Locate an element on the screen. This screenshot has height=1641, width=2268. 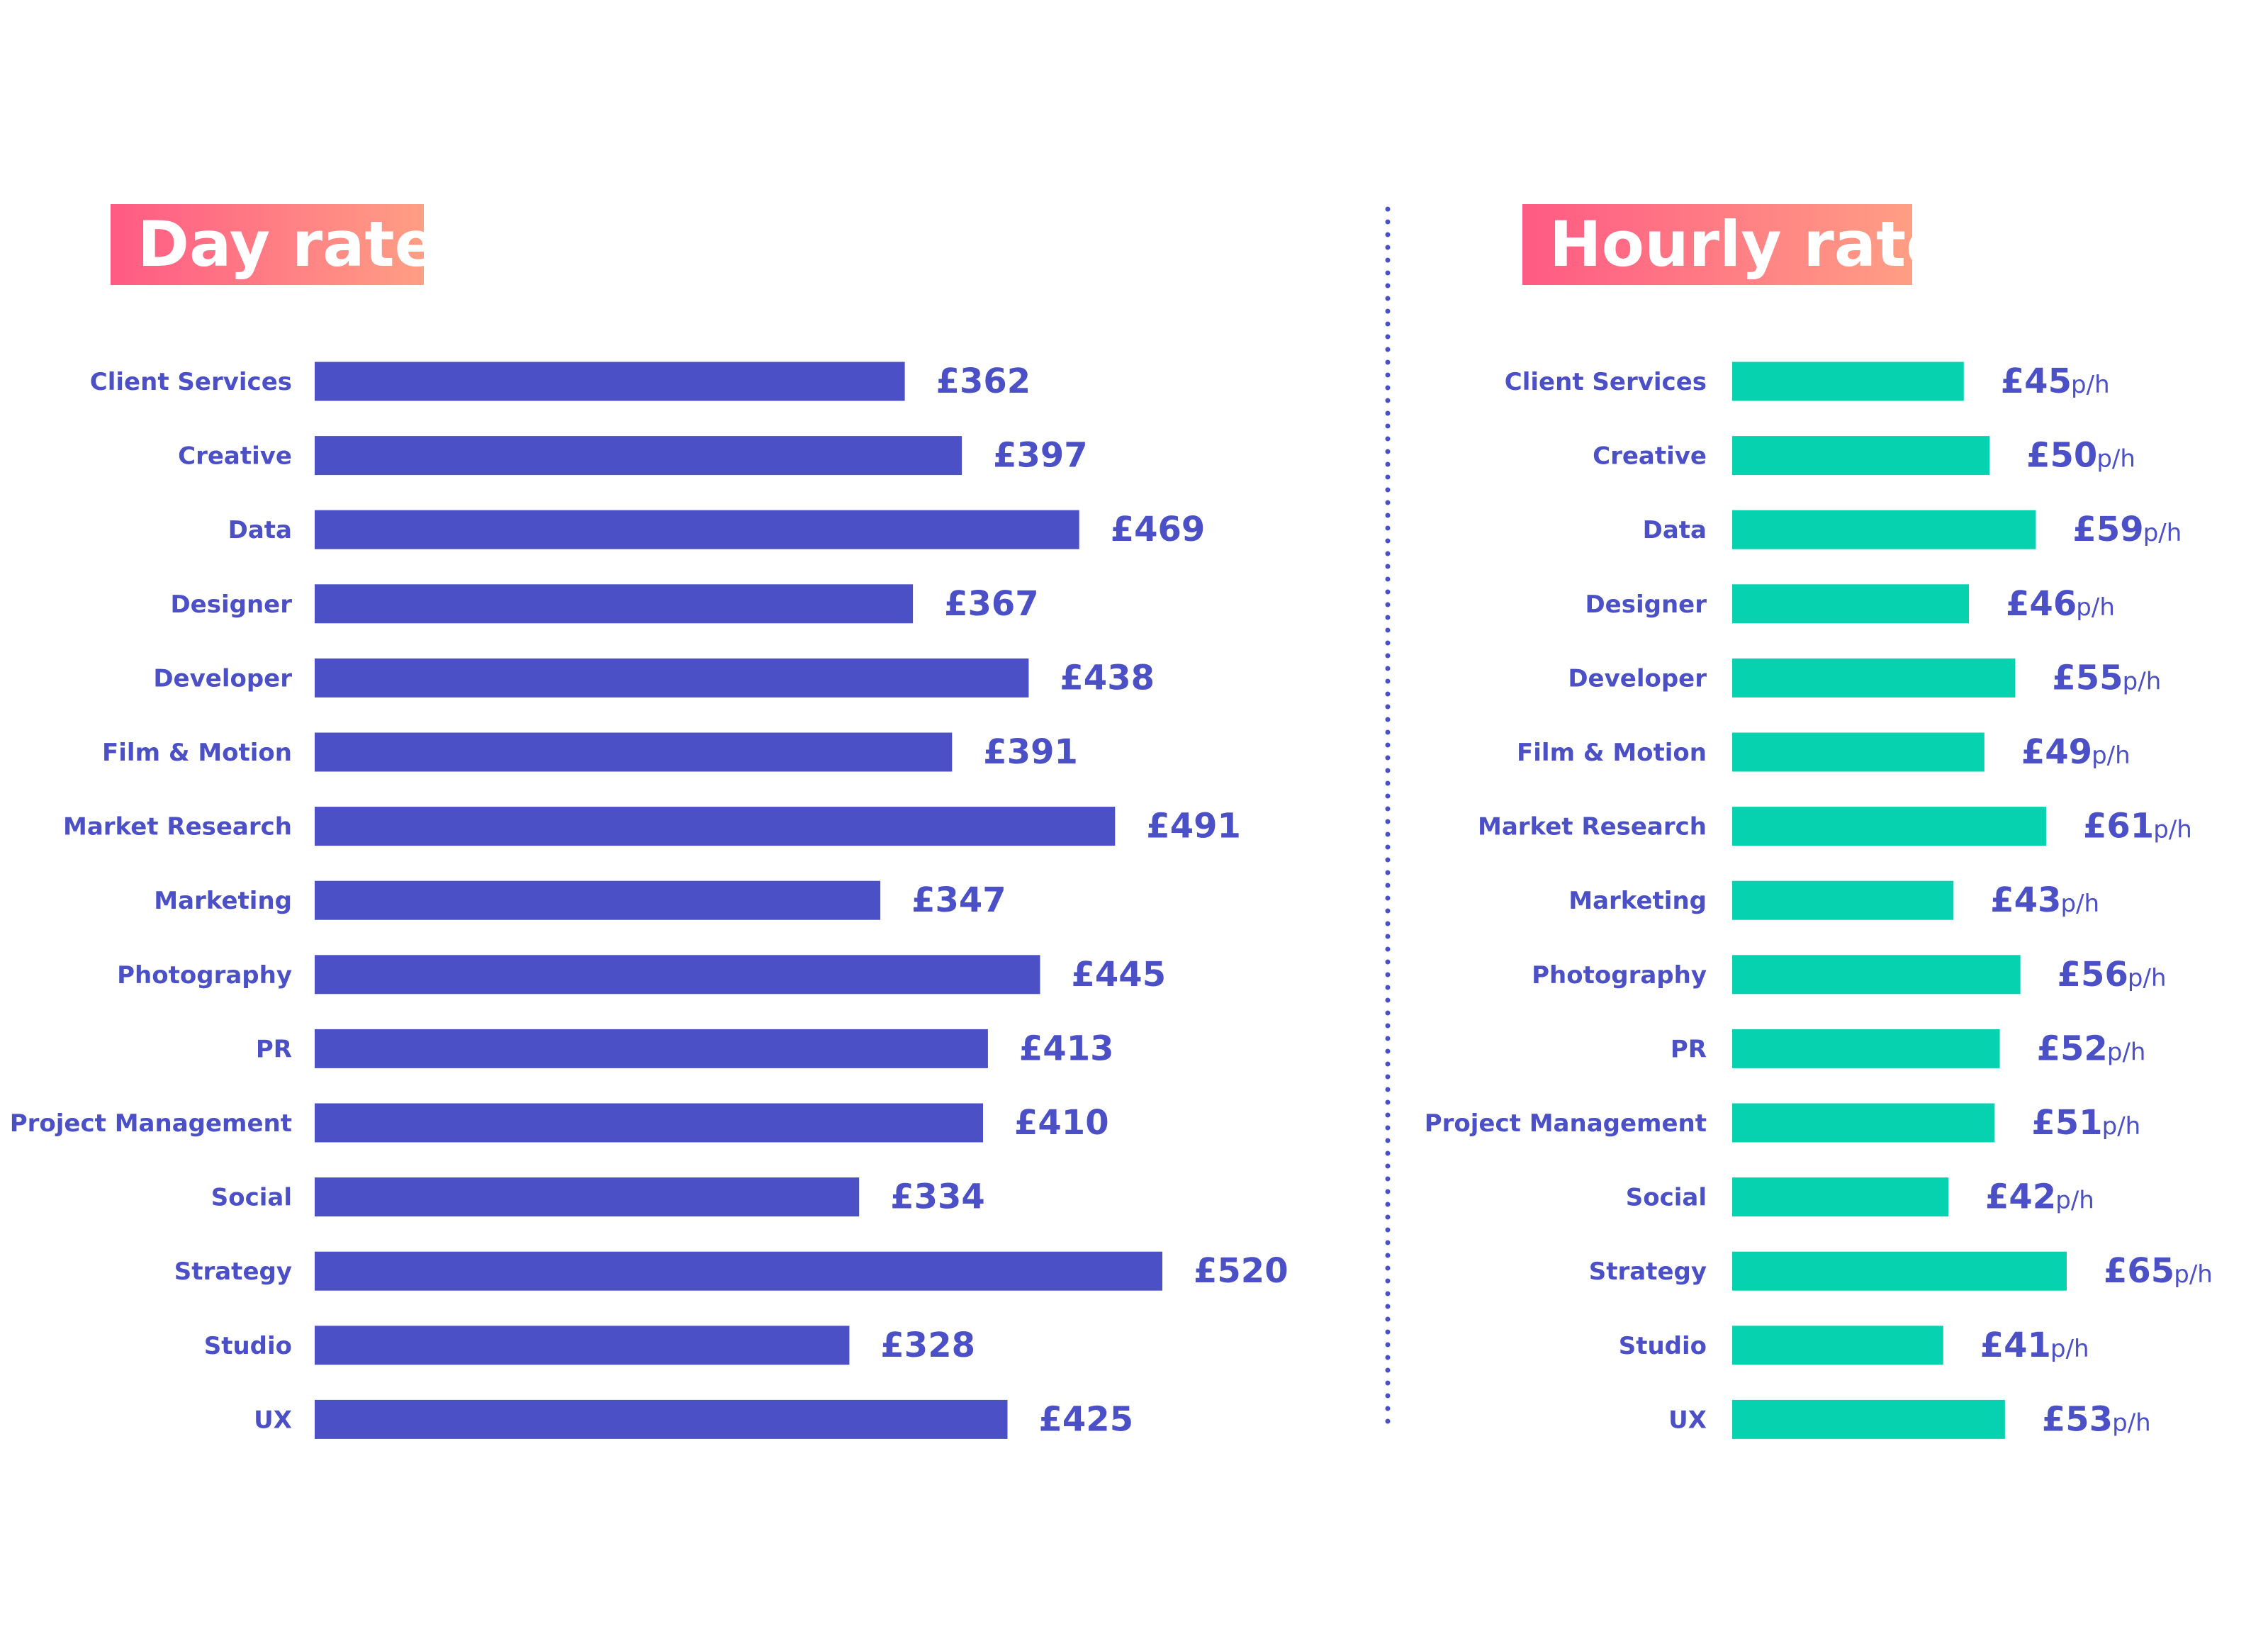
value-label: £59 is located at coordinates (2107, 529).